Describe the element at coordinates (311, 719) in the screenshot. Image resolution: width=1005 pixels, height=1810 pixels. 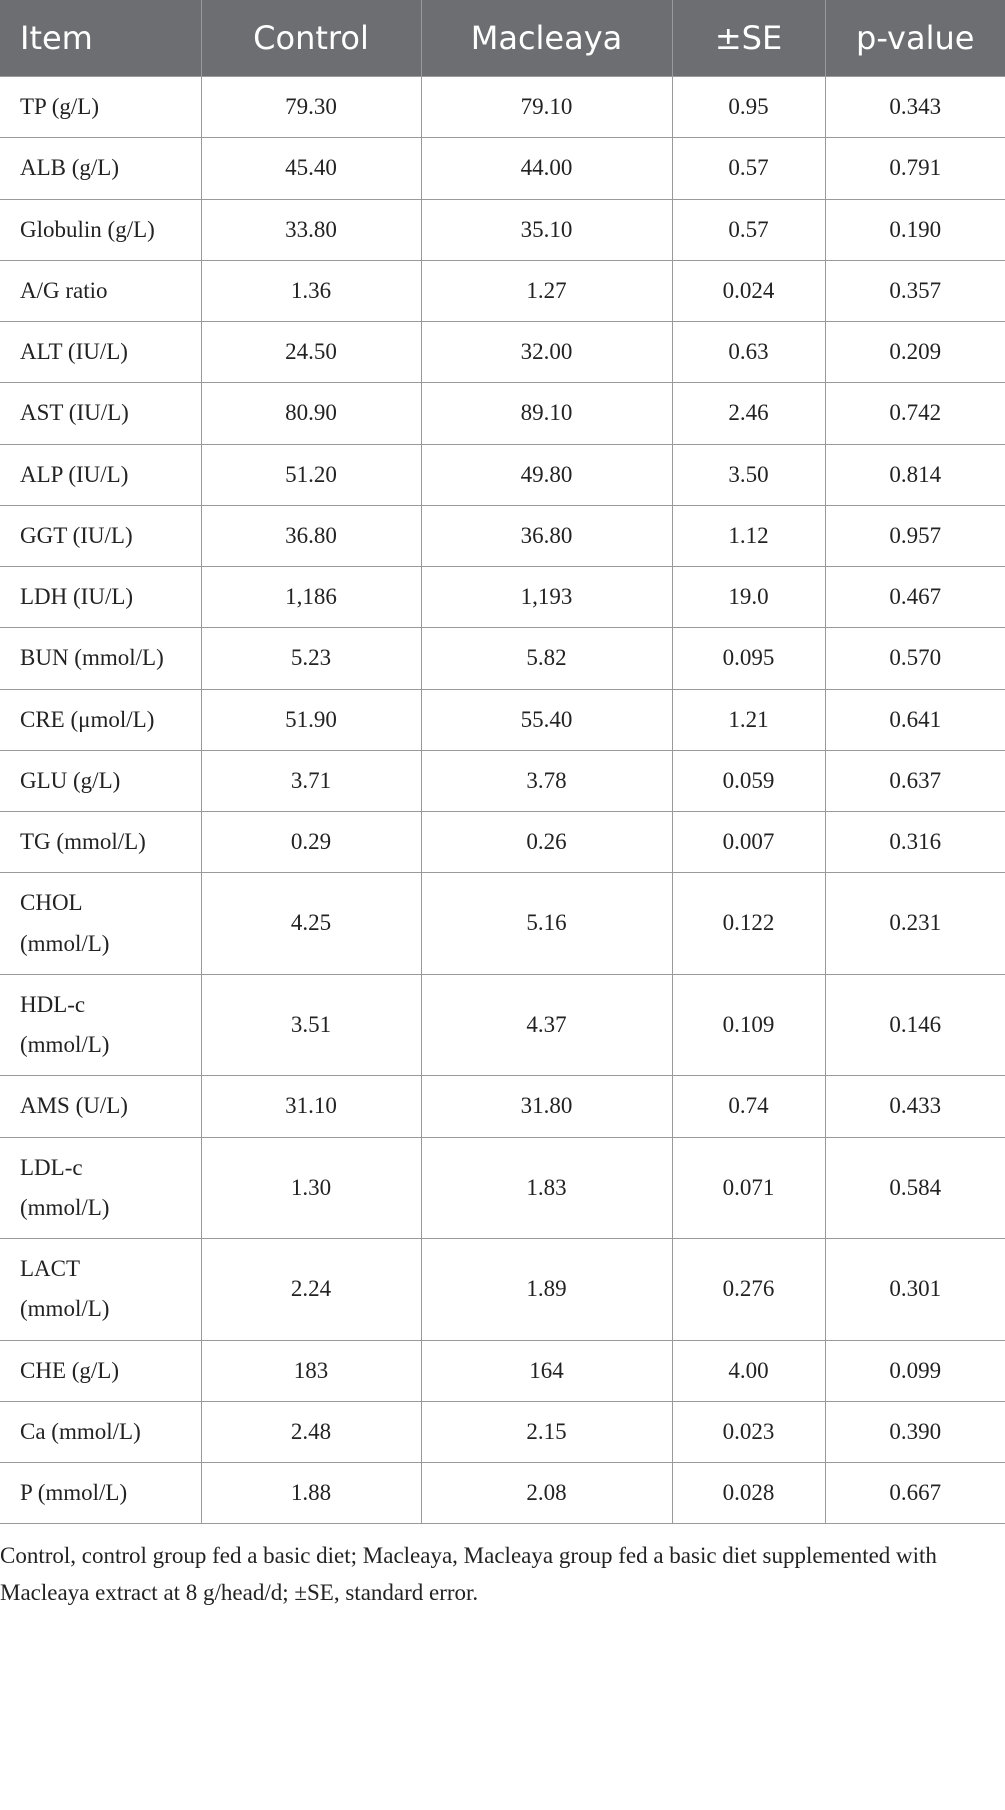
I see `value-cell: 51.90` at that location.